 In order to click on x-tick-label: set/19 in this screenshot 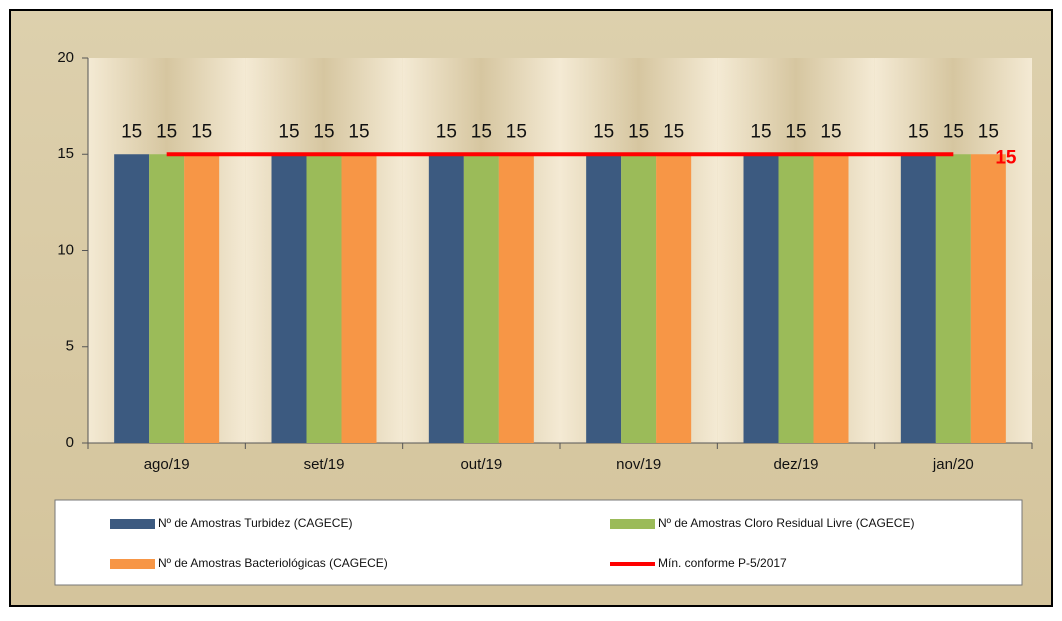, I will do `click(324, 464)`.